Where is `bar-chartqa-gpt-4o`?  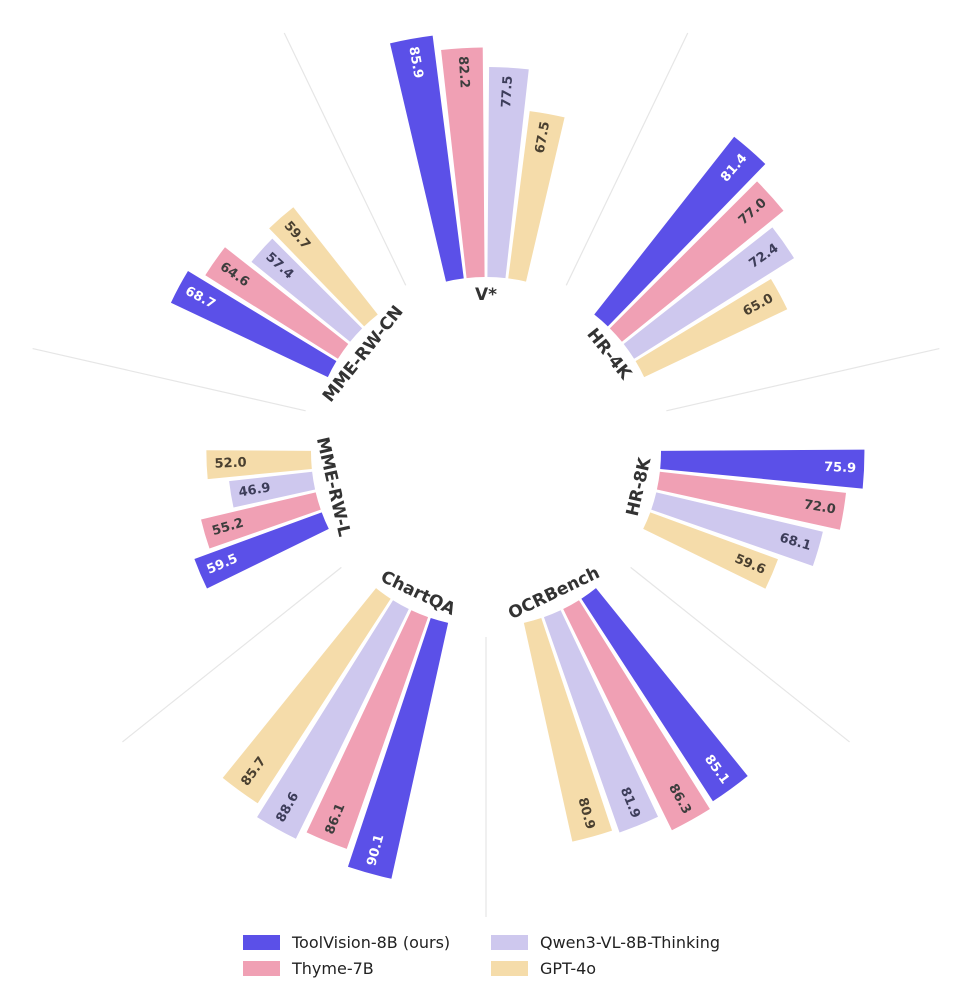 bar-chartqa-gpt-4o is located at coordinates (306, 696).